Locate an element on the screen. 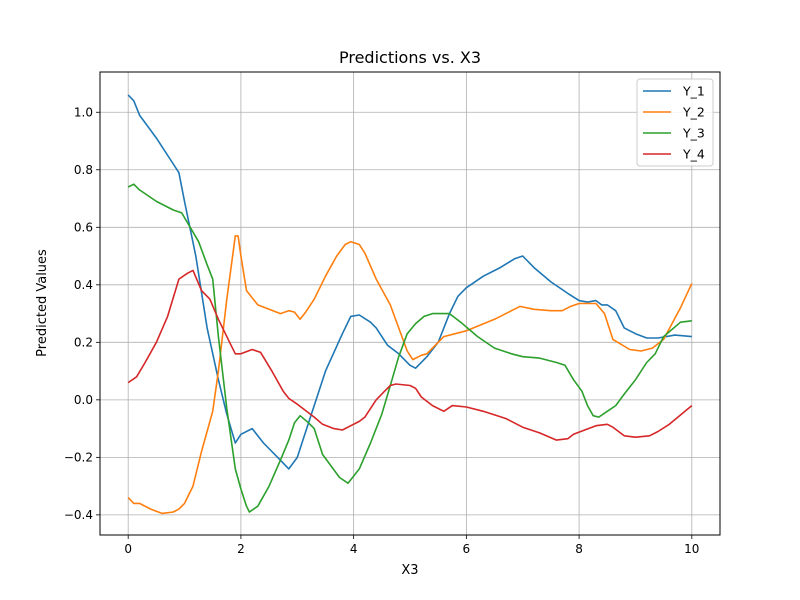 This screenshot has width=800, height=600. legend-label: Y_4 is located at coordinates (693, 154).